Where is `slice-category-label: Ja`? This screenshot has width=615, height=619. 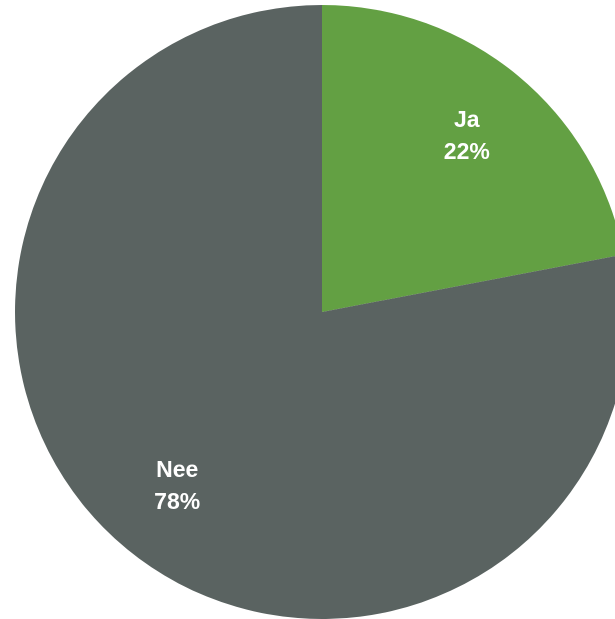
slice-category-label: Ja is located at coordinates (467, 119).